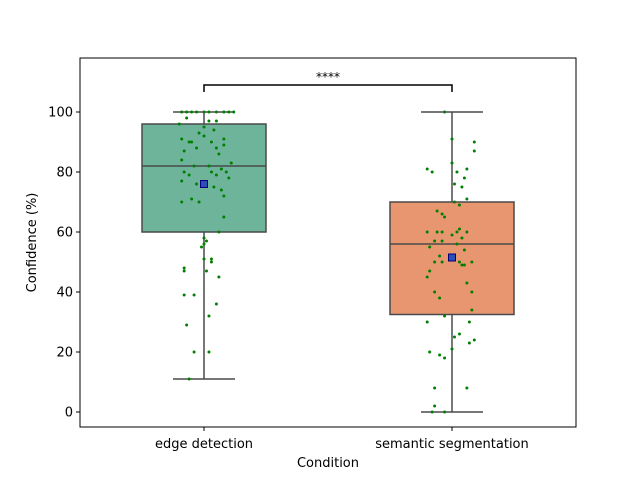  What do you see at coordinates (204, 444) in the screenshot?
I see `x-tick-label: edge detection` at bounding box center [204, 444].